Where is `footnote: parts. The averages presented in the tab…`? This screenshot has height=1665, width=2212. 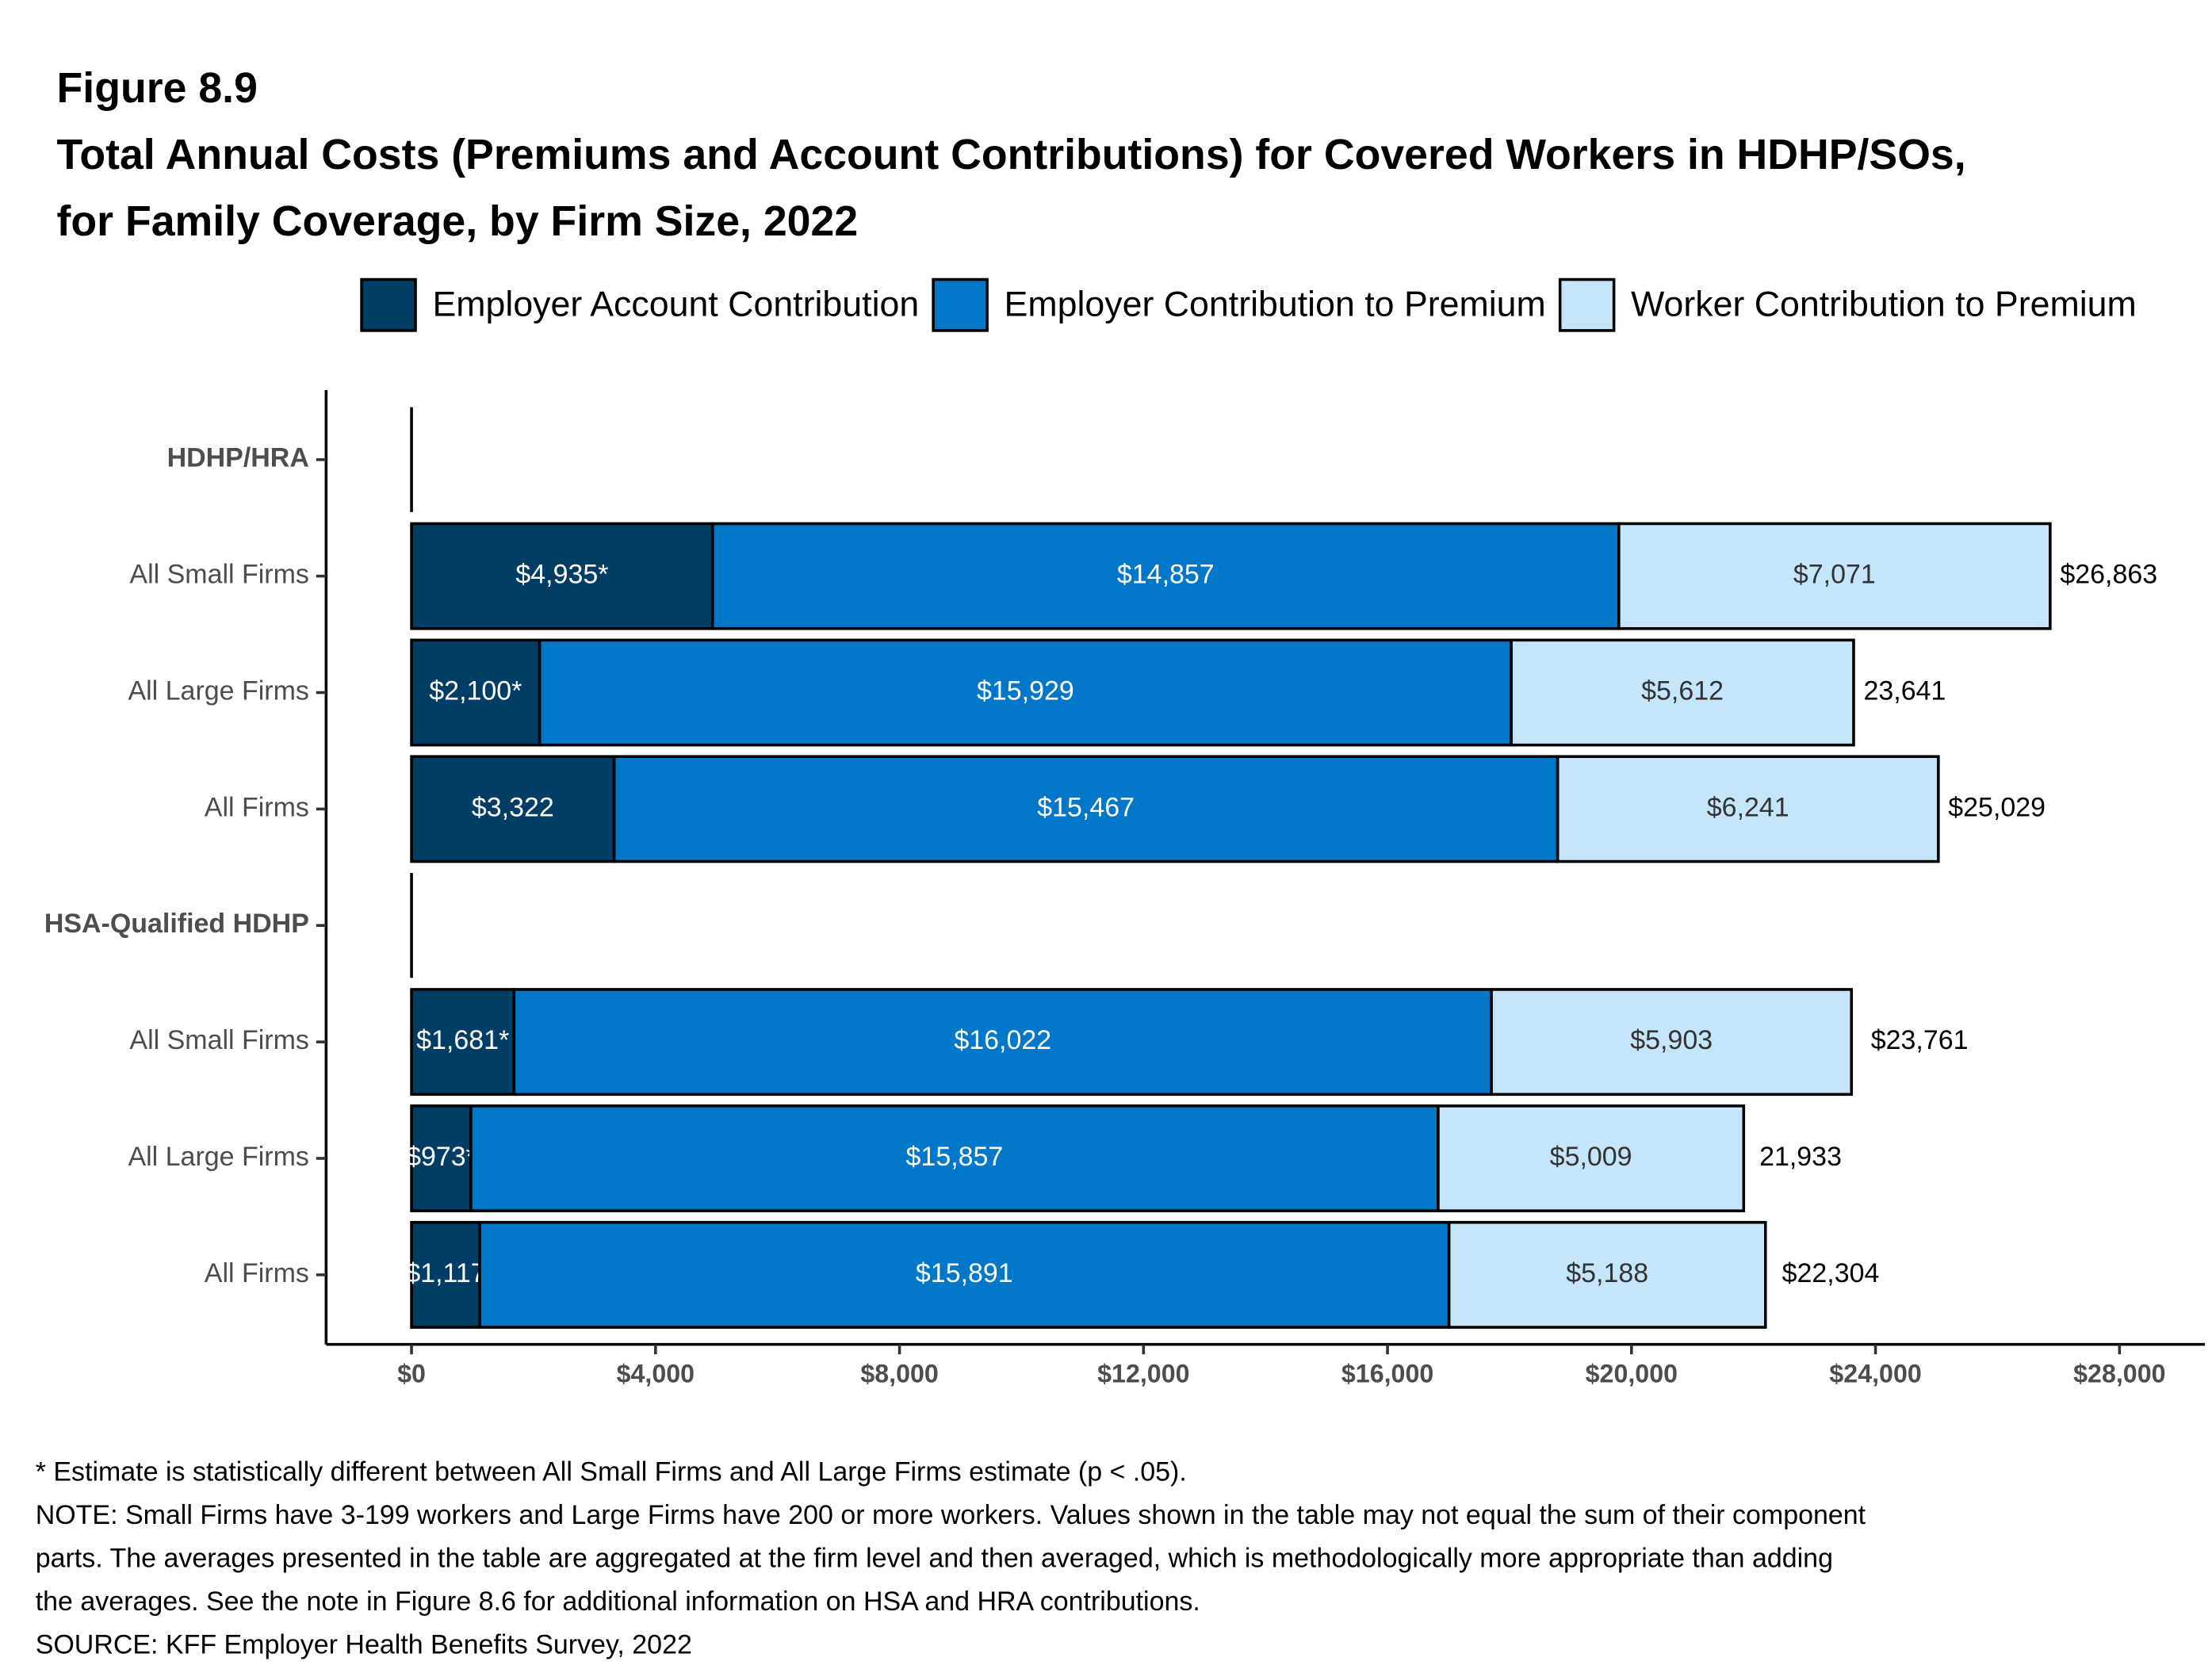
footnote: parts. The averages presented in the tab… is located at coordinates (935, 1558).